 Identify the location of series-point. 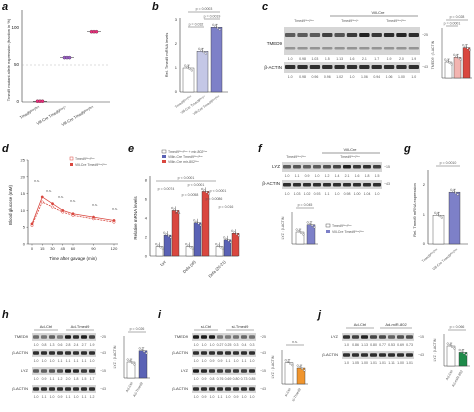
(42, 197).